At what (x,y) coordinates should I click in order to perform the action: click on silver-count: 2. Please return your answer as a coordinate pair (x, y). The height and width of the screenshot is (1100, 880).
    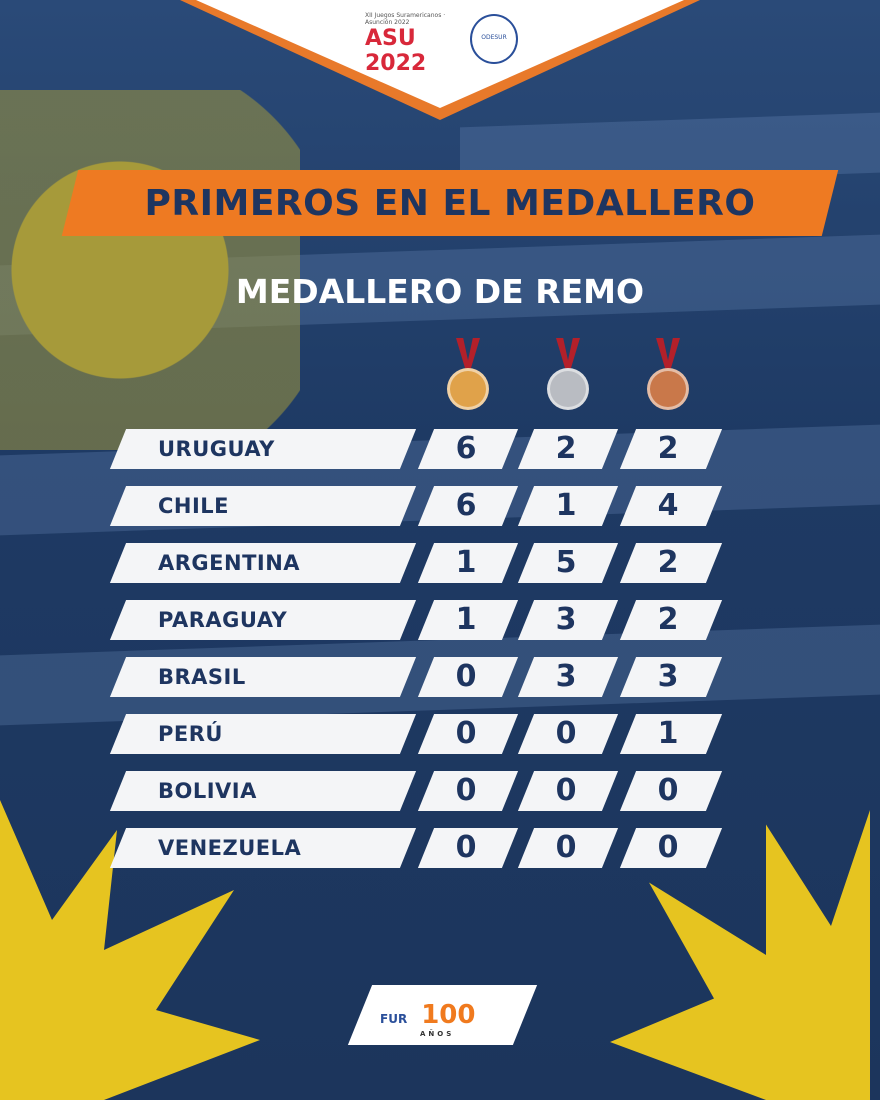
    Looking at the image, I should click on (566, 448).